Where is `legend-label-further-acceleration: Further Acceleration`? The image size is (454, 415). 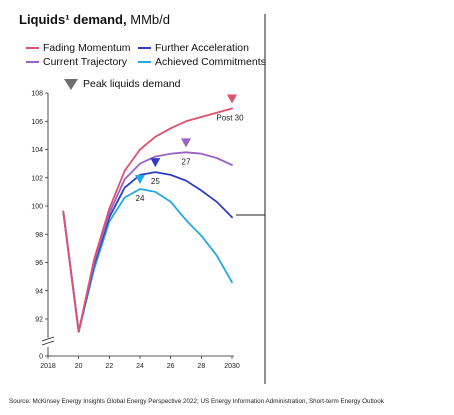 legend-label-further-acceleration: Further Acceleration is located at coordinates (202, 48).